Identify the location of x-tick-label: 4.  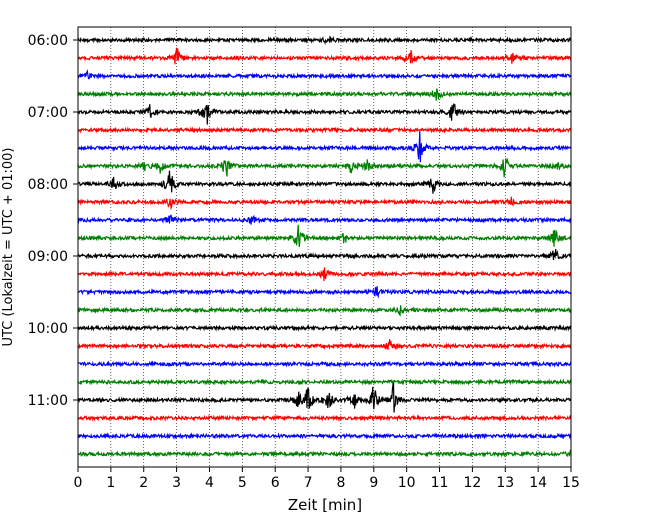
(209, 483).